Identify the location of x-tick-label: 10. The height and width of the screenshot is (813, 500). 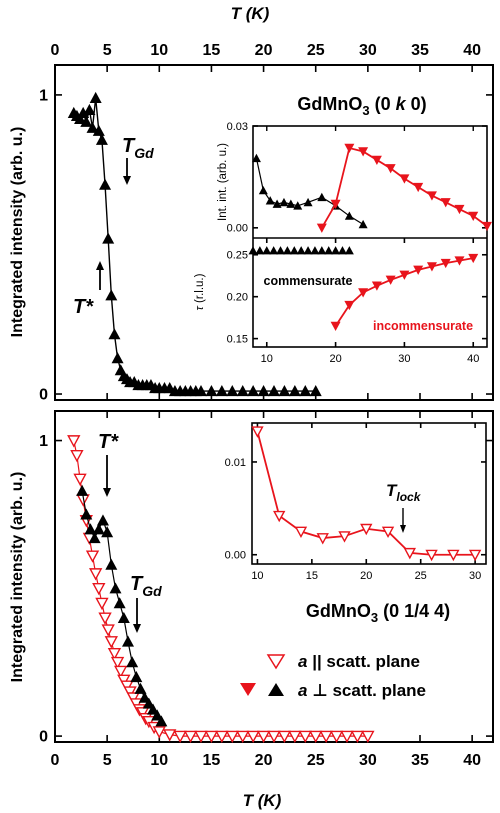
(267, 359).